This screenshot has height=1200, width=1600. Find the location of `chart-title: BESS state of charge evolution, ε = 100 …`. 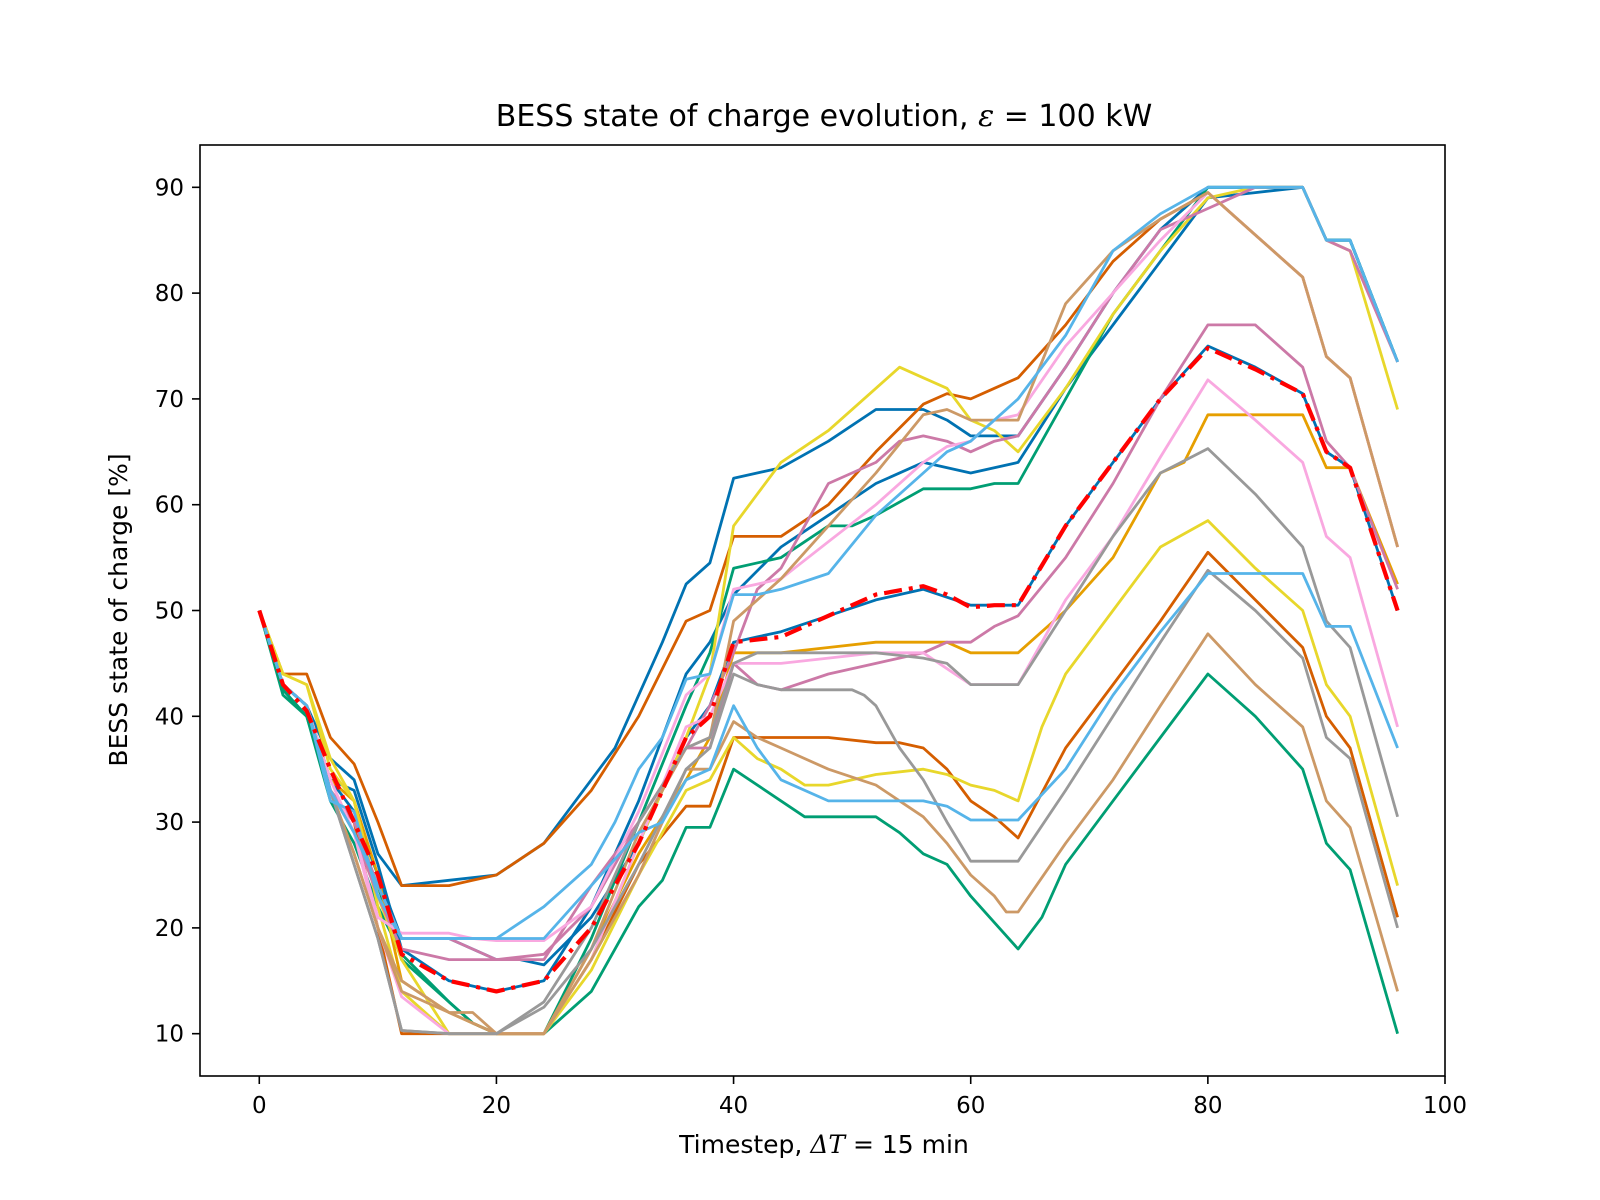

chart-title: BESS state of charge evolution, ε = 100 … is located at coordinates (824, 116).